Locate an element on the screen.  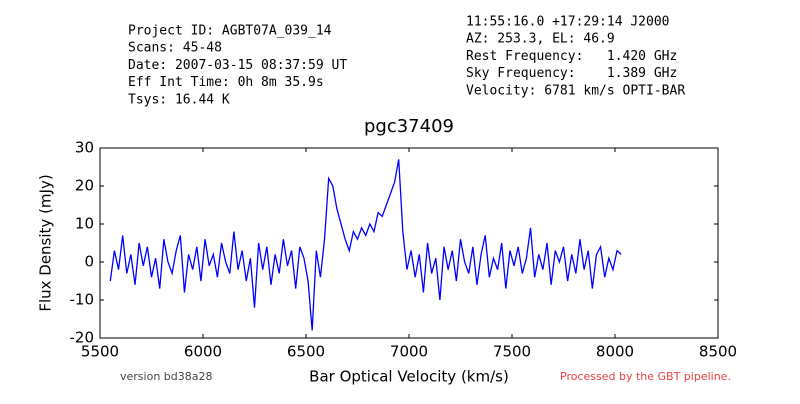
x-tick-label: 8000 is located at coordinates (615, 352).